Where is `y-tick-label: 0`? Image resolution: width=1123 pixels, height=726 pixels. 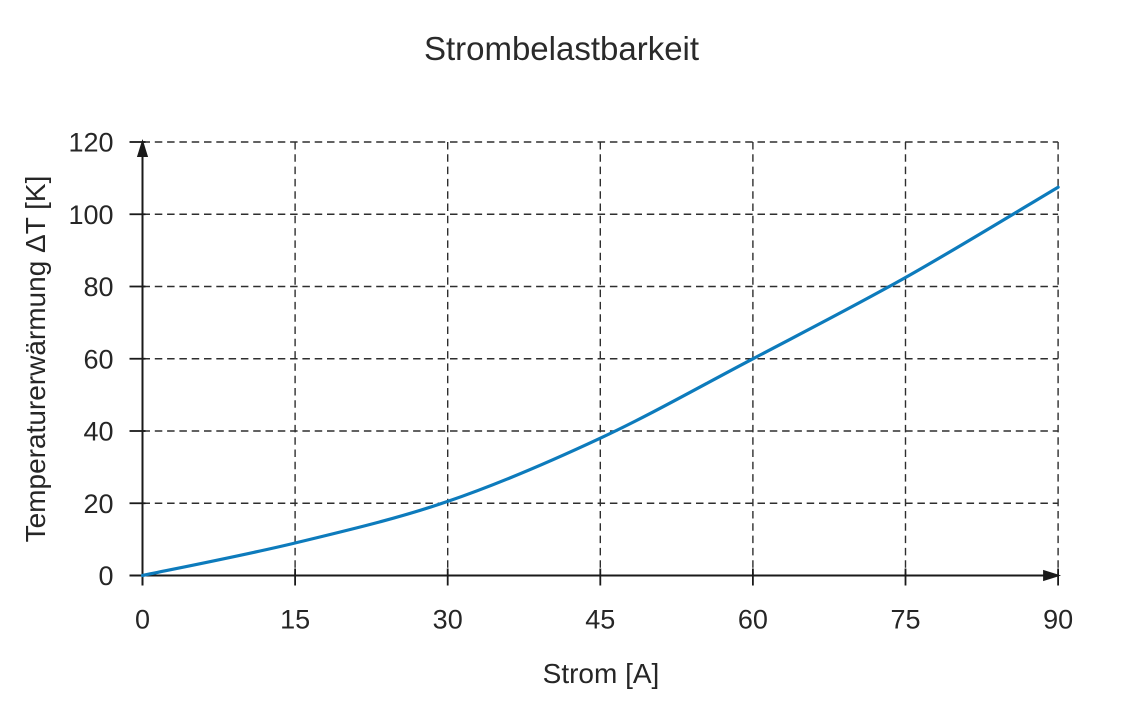 y-tick-label: 0 is located at coordinates (105, 576).